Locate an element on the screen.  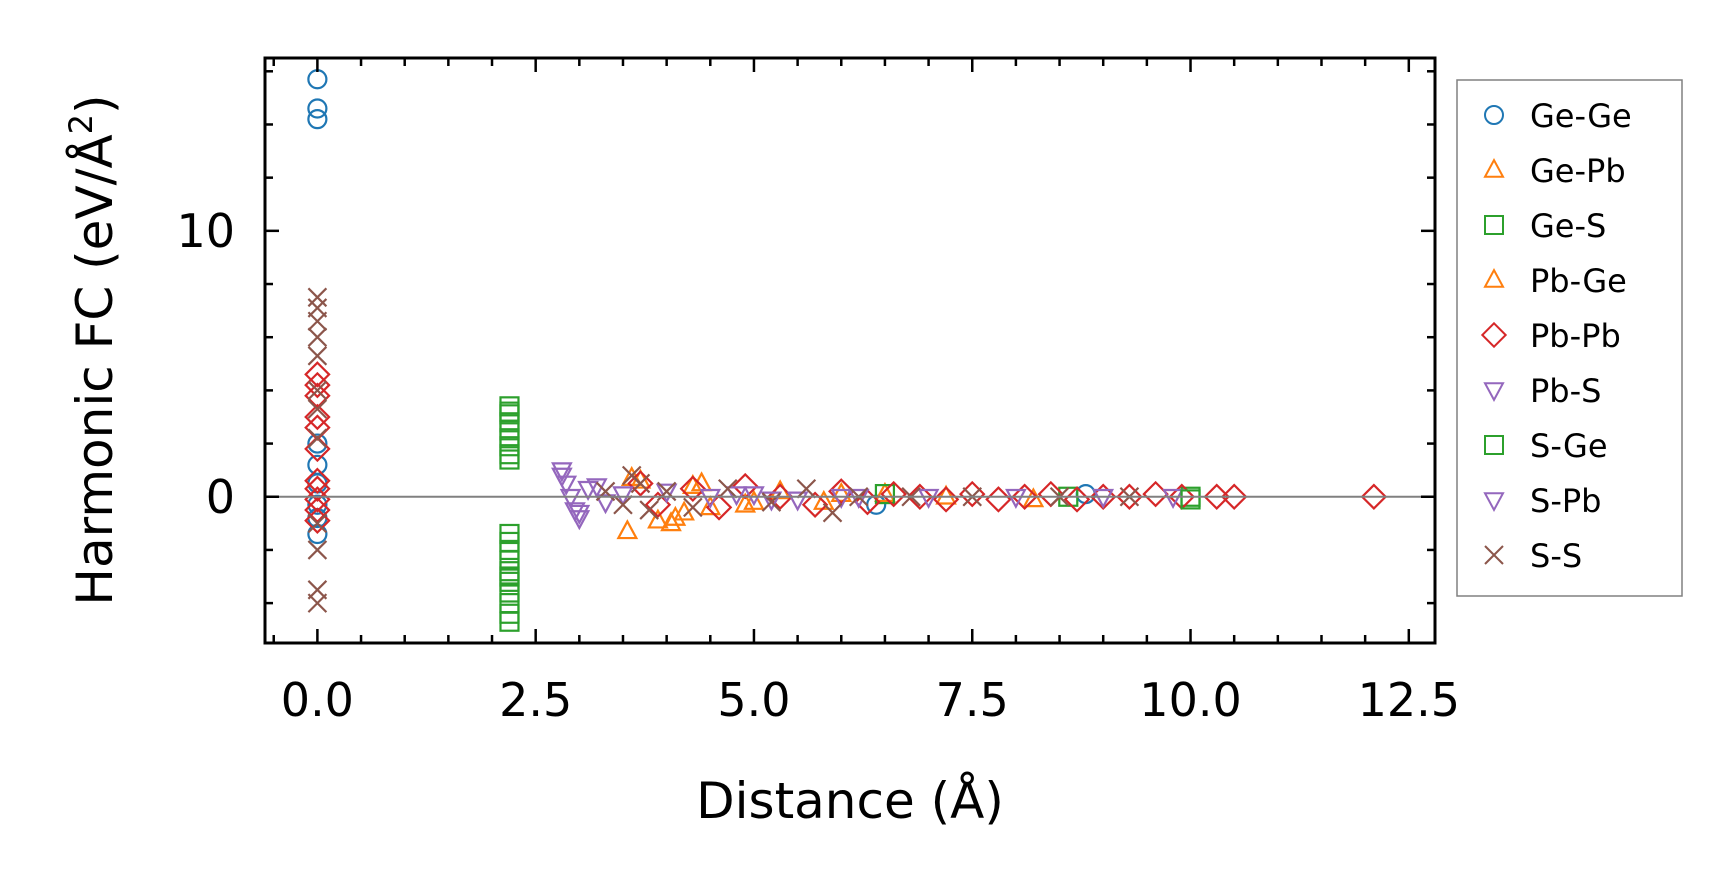
x-tick-label: 7.5 is located at coordinates (972, 700).